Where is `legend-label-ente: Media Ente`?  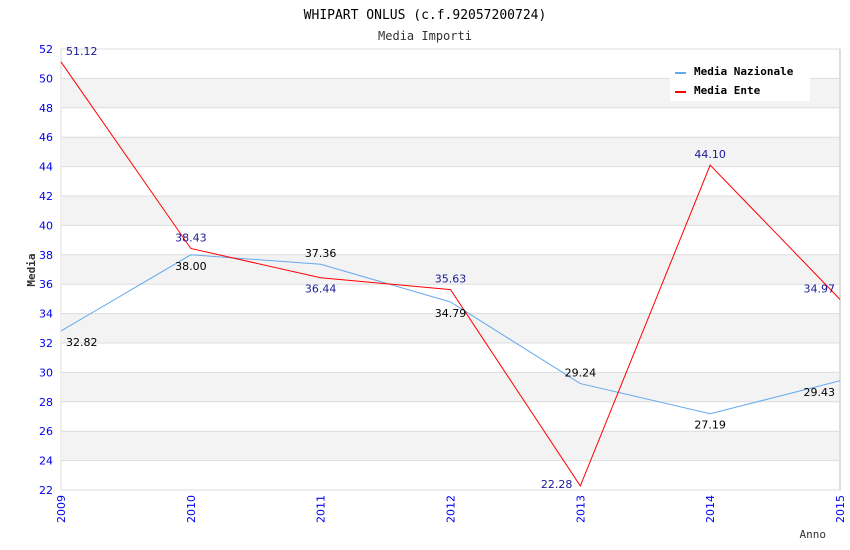 legend-label-ente: Media Ente is located at coordinates (727, 90).